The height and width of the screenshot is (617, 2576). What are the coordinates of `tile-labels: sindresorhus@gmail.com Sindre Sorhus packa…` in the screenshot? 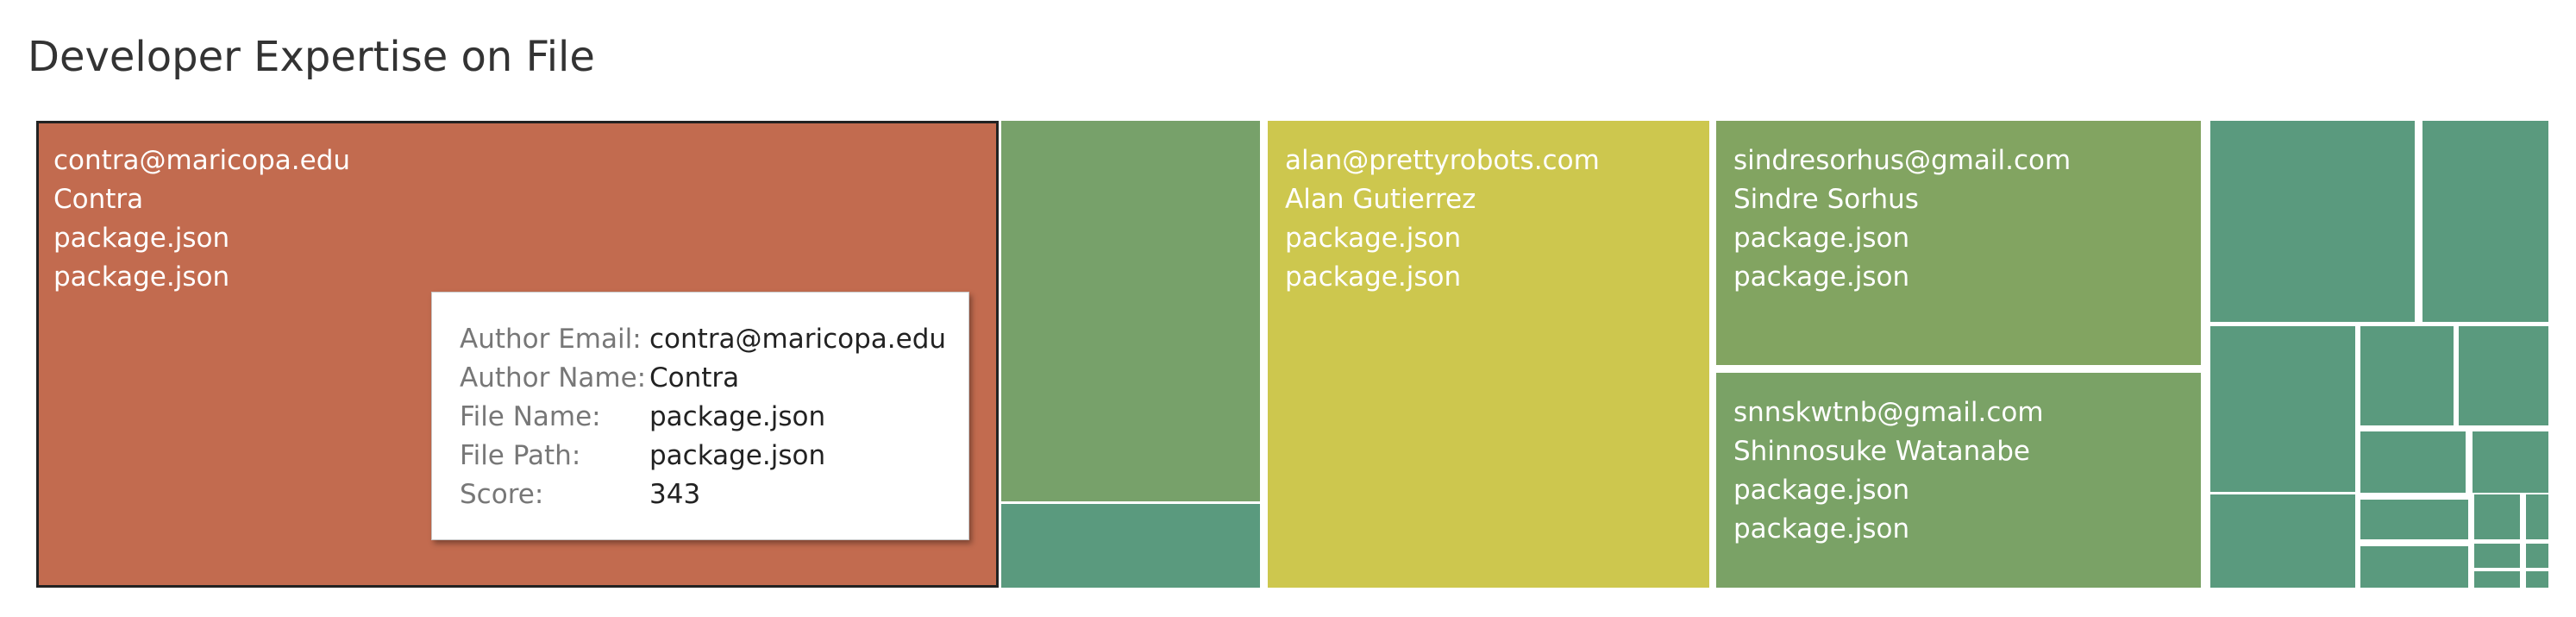 It's located at (1902, 220).